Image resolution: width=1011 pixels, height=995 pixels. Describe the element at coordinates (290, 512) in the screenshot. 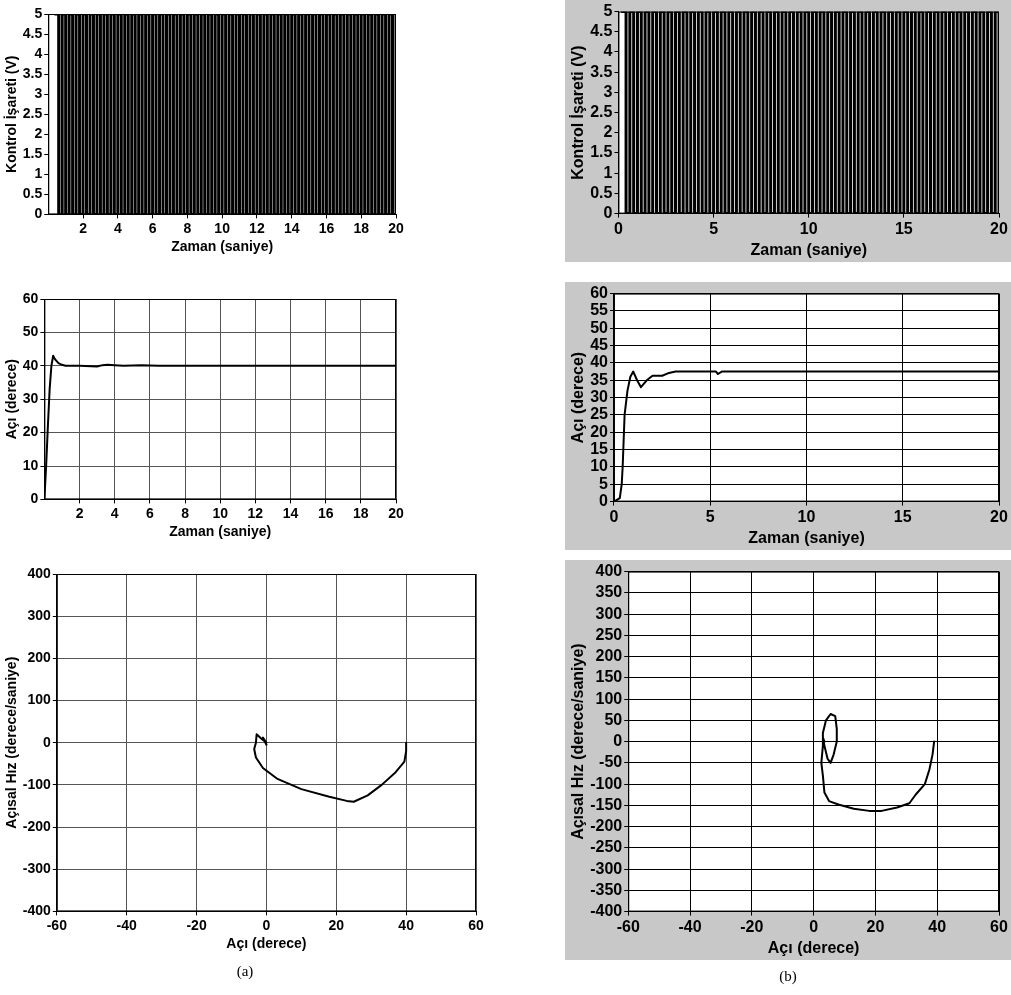

I see `x-tick-label: 14` at that location.